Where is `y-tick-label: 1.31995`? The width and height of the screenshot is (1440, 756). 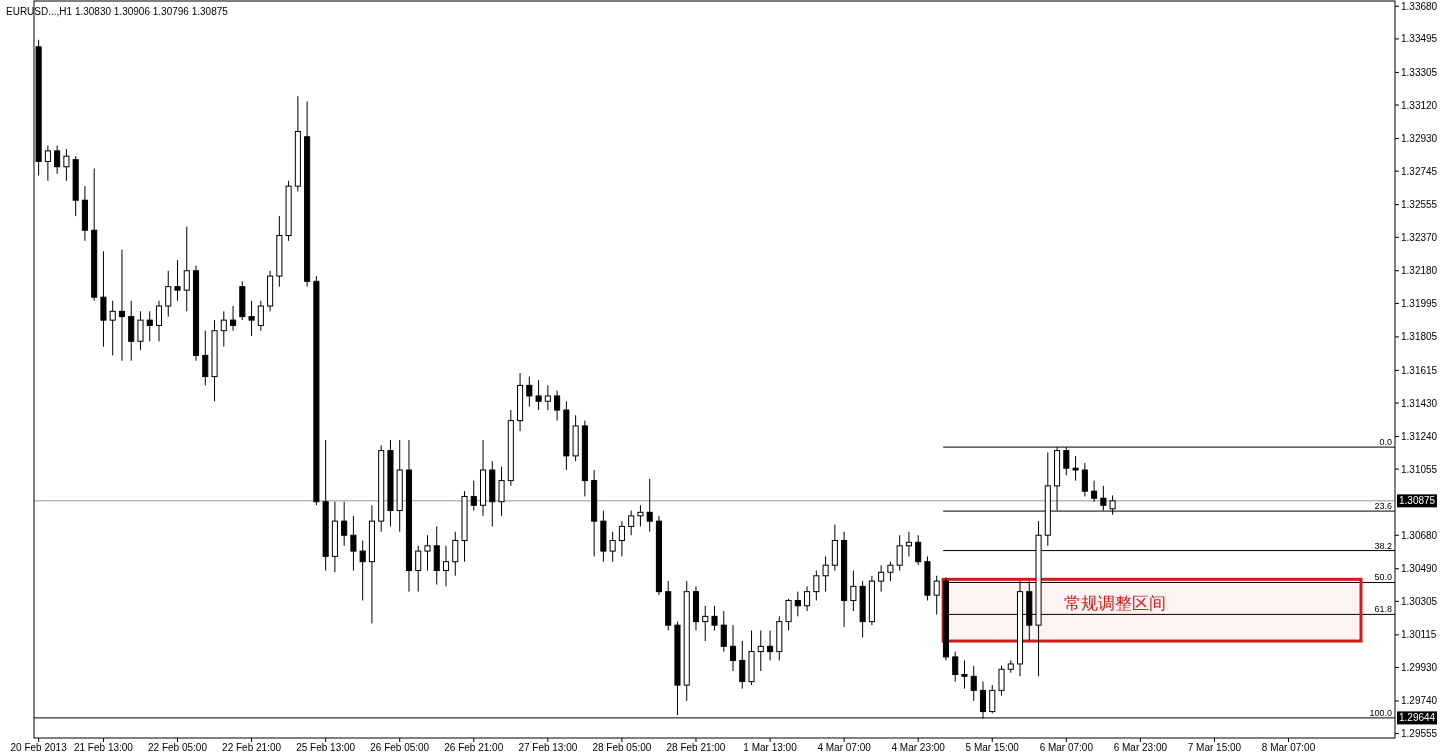 y-tick-label: 1.31995 is located at coordinates (1419, 303).